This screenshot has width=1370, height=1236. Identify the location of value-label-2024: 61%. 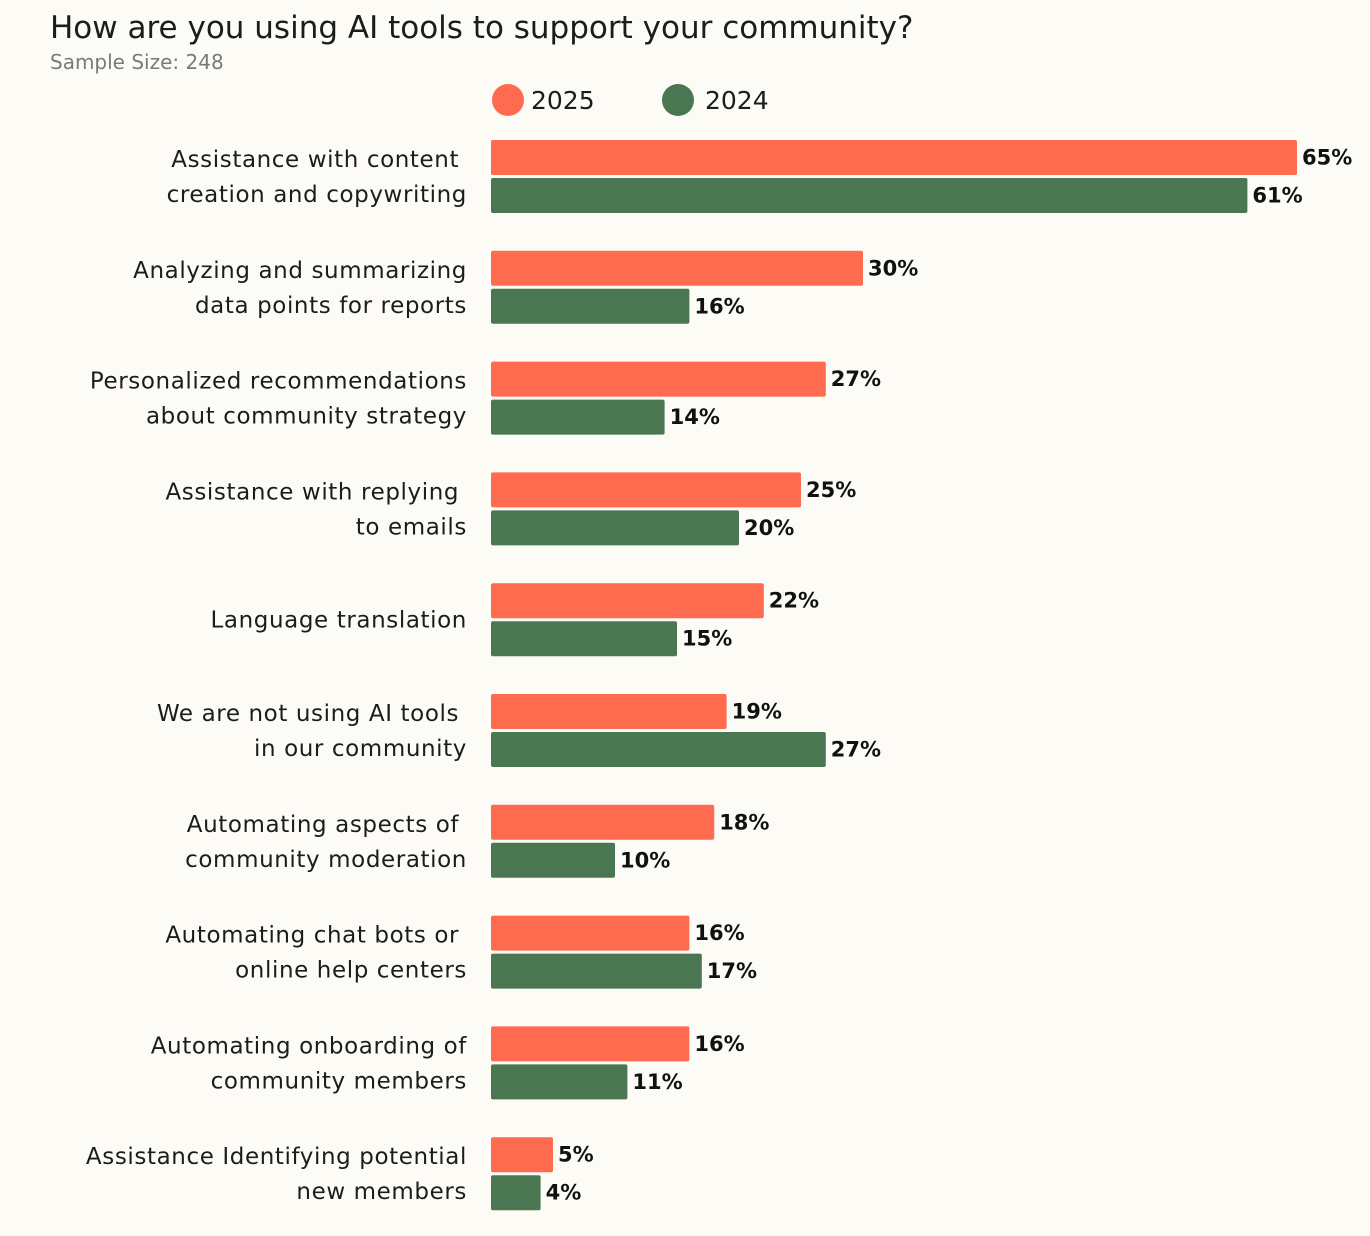
(1277, 196).